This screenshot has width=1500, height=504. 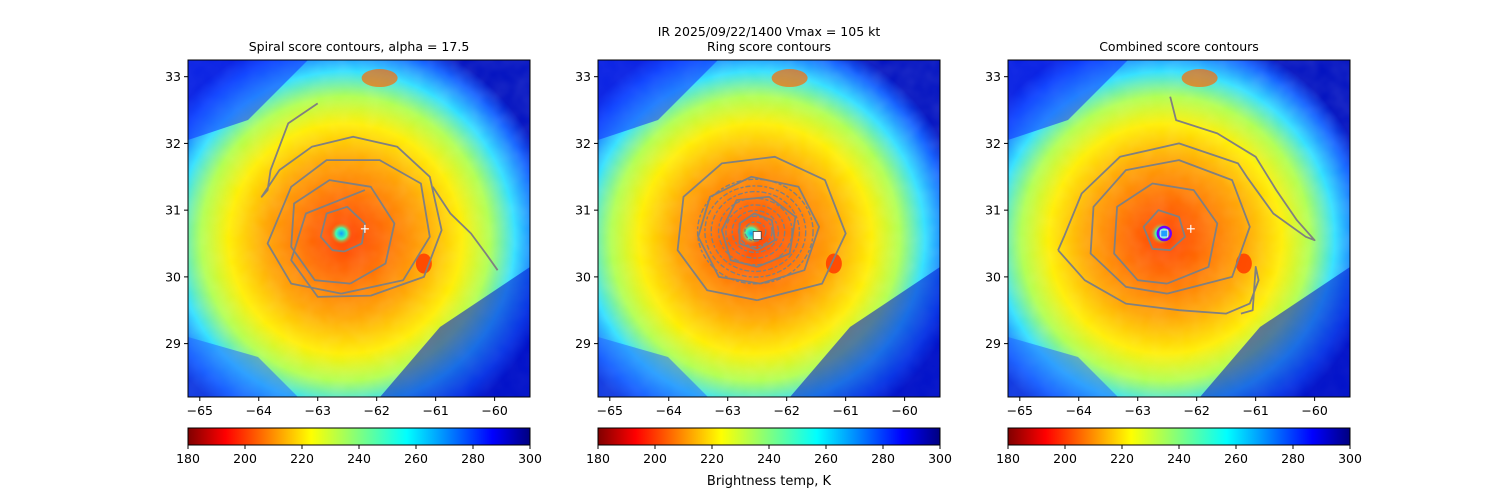 I want to click on colorbar-1: 180 200 220 240 260 280 300, so click(x=359, y=446).